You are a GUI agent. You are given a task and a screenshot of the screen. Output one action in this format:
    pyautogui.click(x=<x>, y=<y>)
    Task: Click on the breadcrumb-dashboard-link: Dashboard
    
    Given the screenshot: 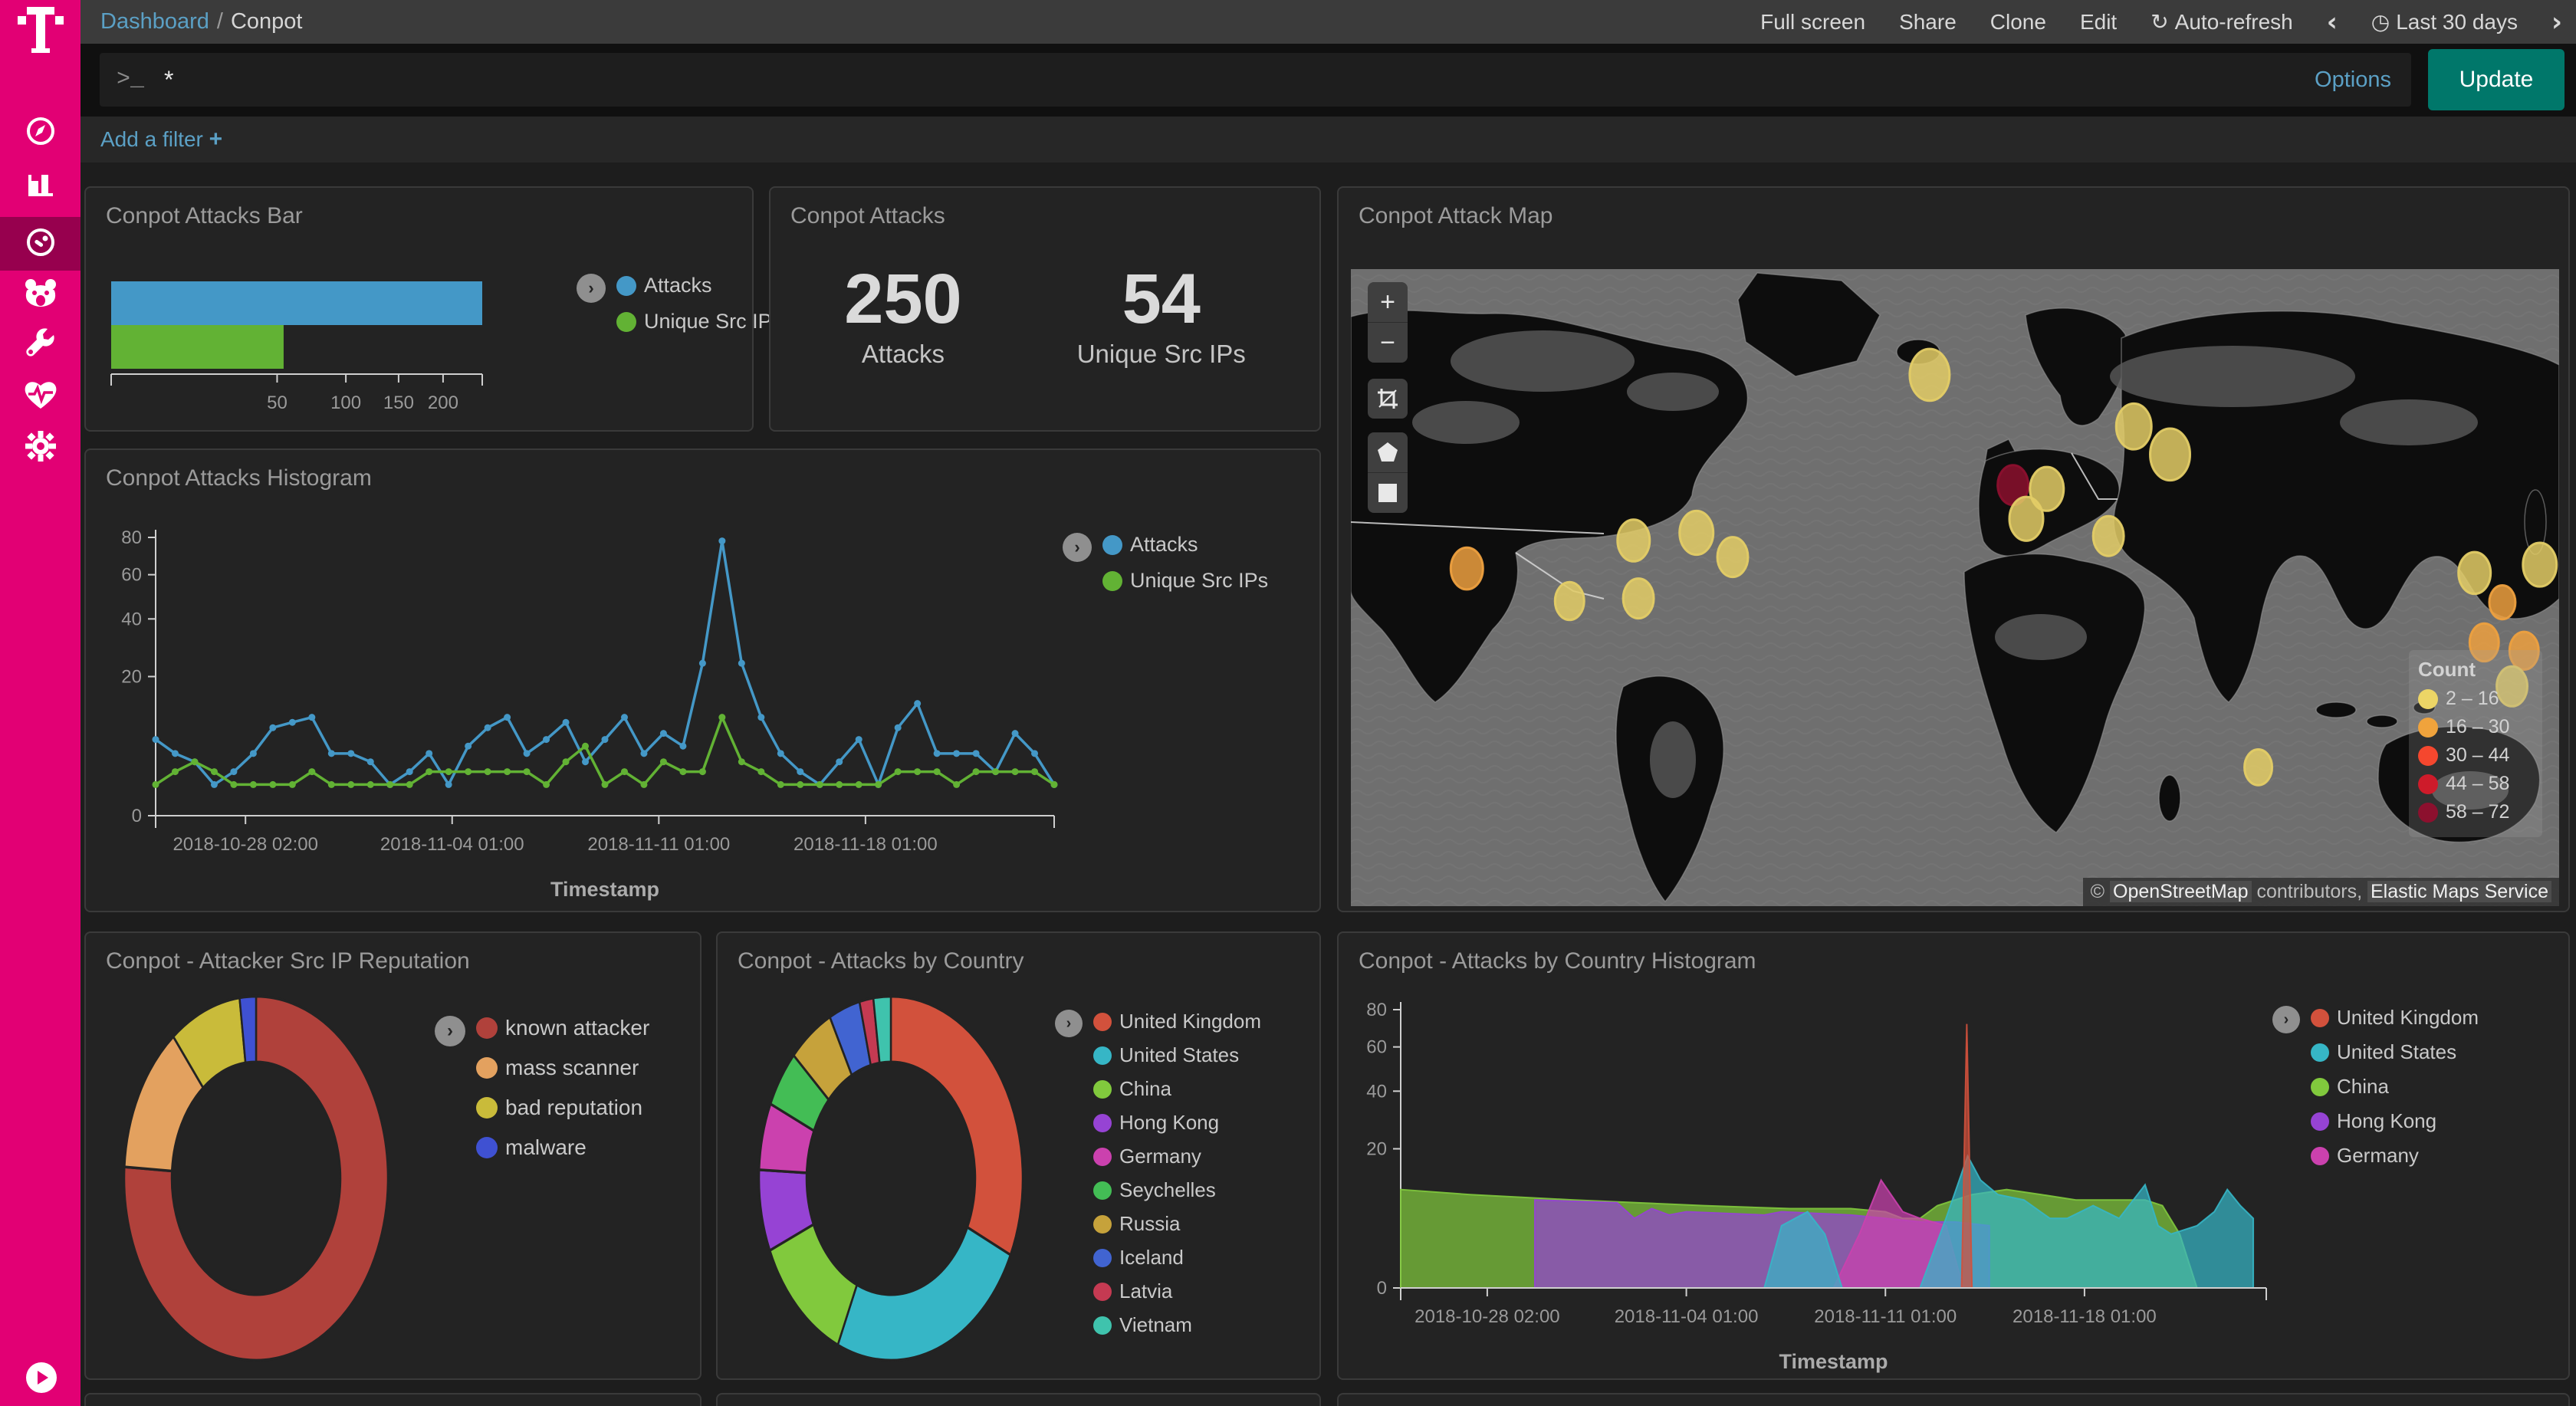 What is the action you would take?
    pyautogui.click(x=154, y=21)
    